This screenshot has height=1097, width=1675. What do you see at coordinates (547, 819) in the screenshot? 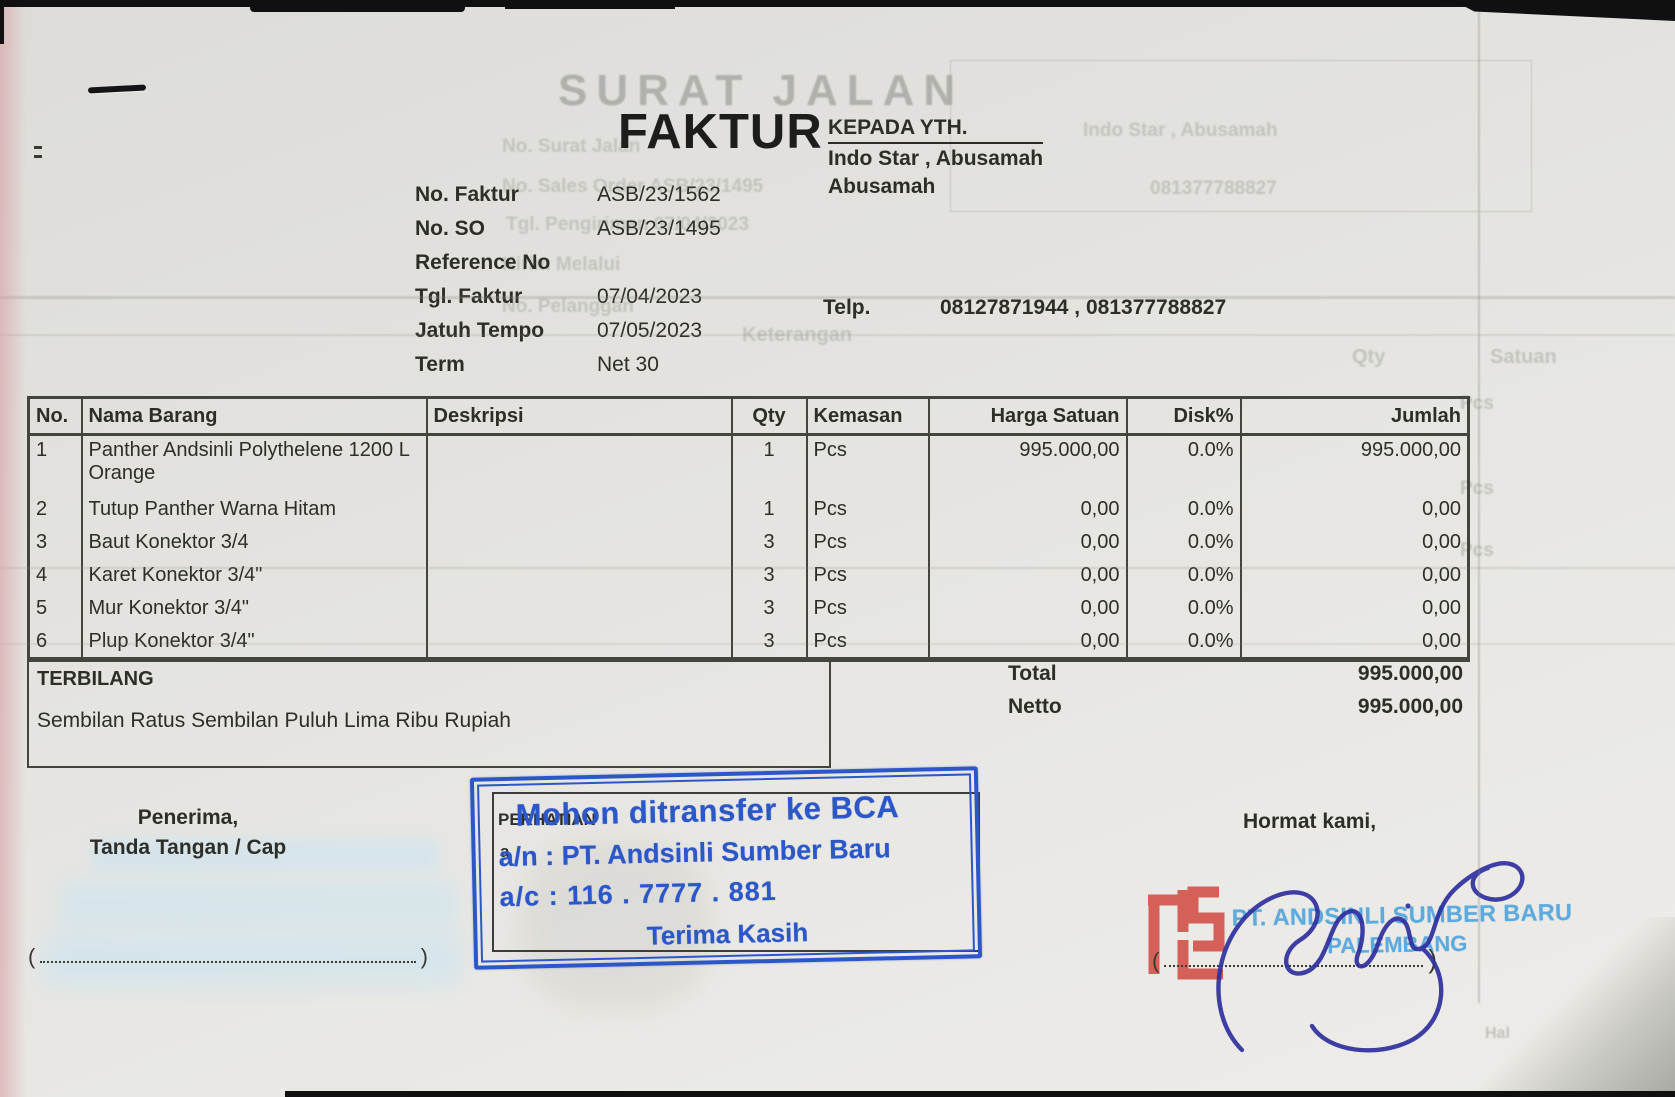
I see `attention-printed-title: PERHATIAN` at bounding box center [547, 819].